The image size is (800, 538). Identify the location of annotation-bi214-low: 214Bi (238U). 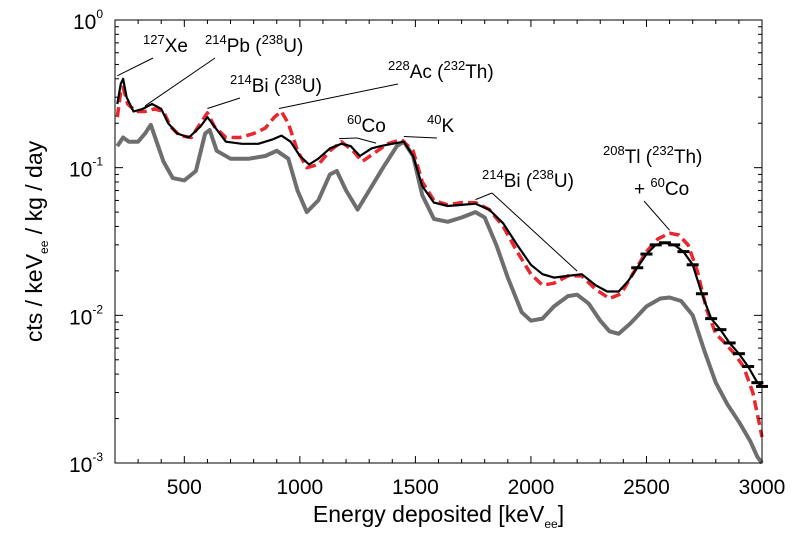
(264, 90).